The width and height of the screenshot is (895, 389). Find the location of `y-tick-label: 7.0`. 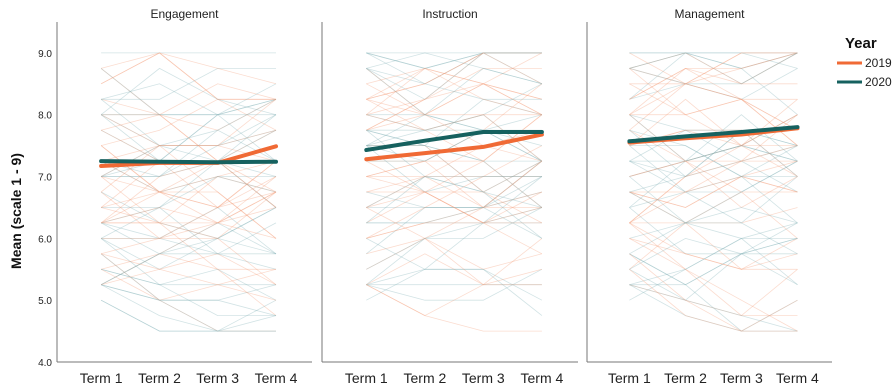

y-tick-label: 7.0 is located at coordinates (45, 178).